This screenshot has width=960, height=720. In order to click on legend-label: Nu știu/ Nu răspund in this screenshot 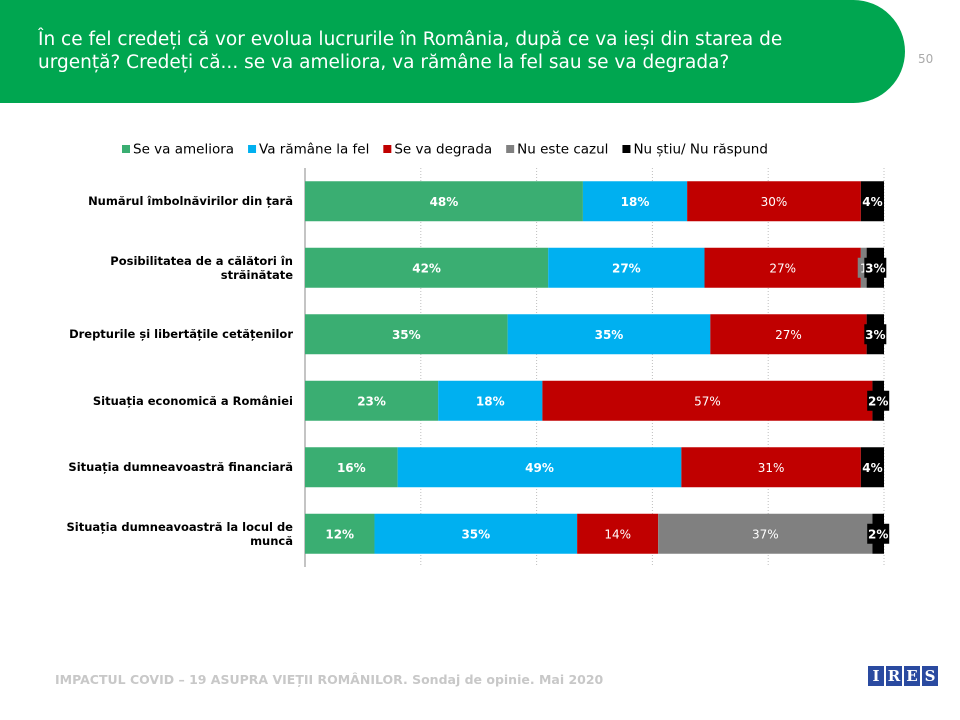, I will do `click(700, 150)`.